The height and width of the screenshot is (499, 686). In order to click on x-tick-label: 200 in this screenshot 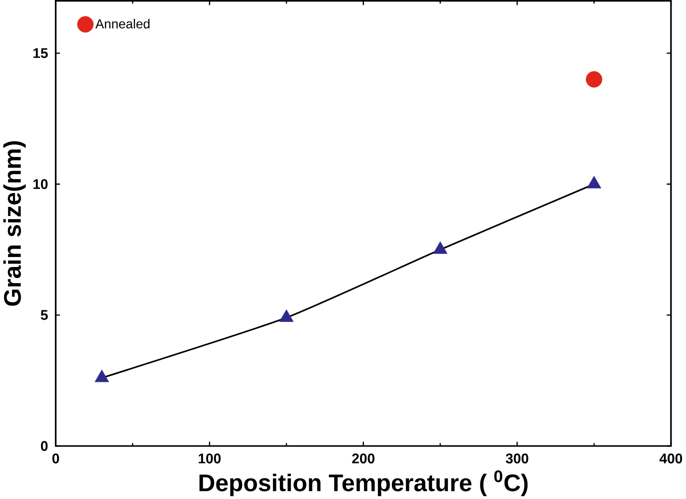, I will do `click(363, 458)`.